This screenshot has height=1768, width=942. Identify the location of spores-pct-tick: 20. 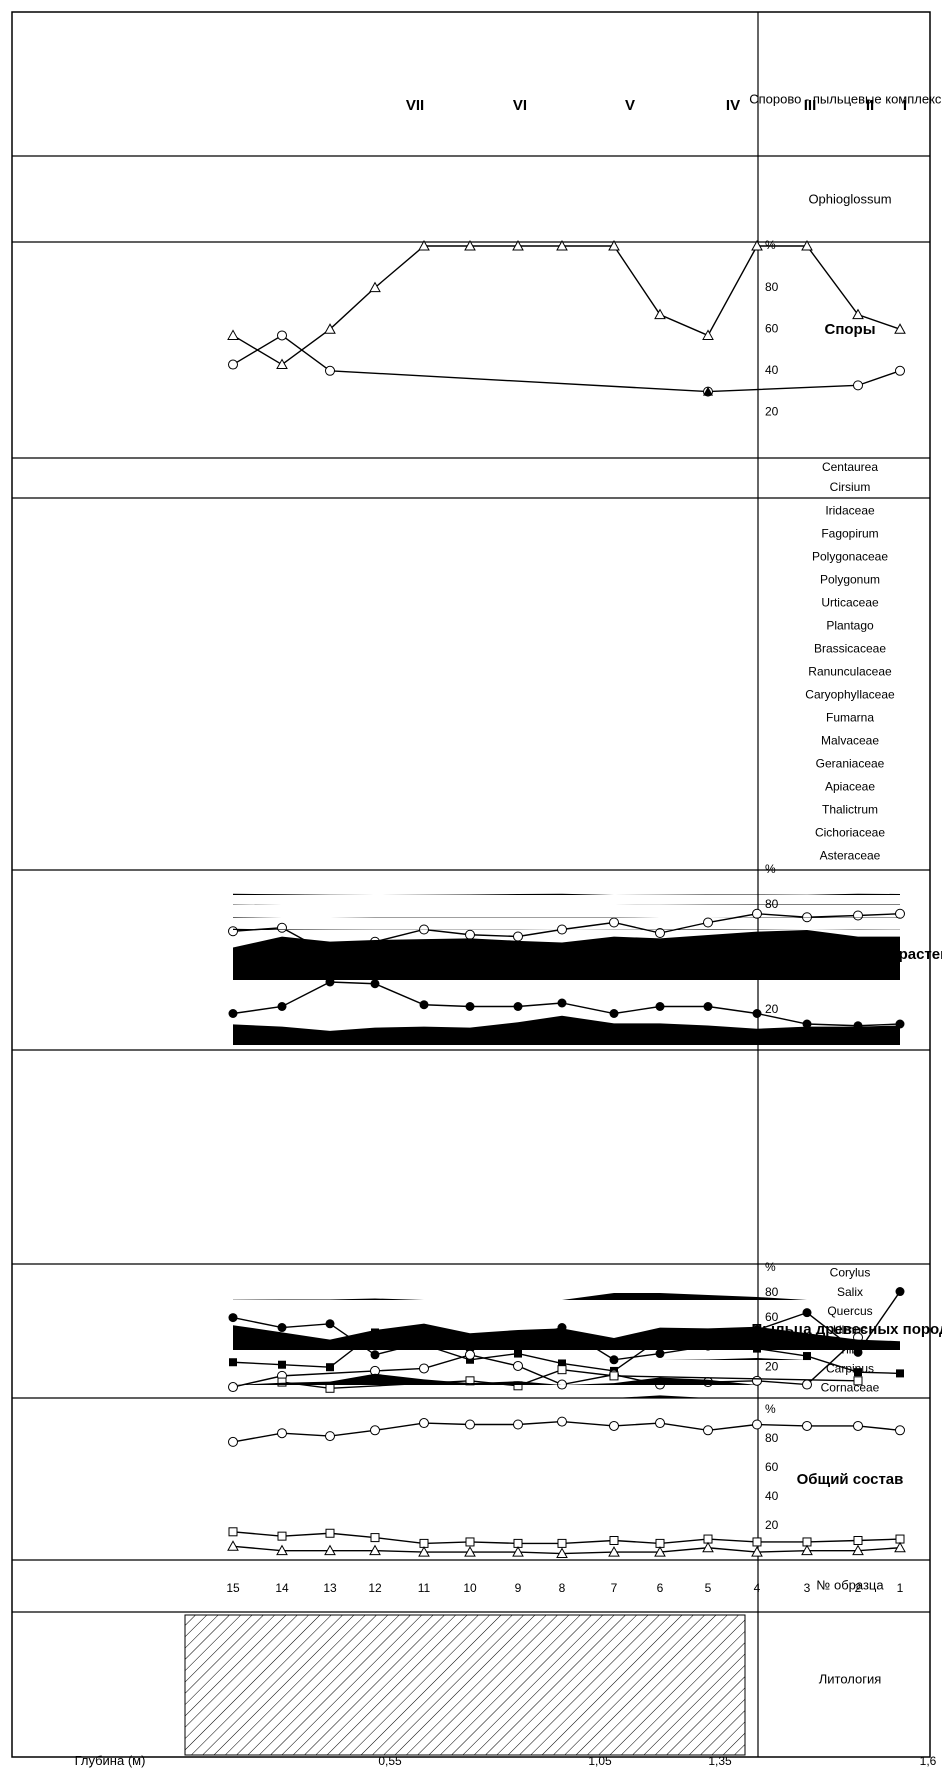
(772, 412).